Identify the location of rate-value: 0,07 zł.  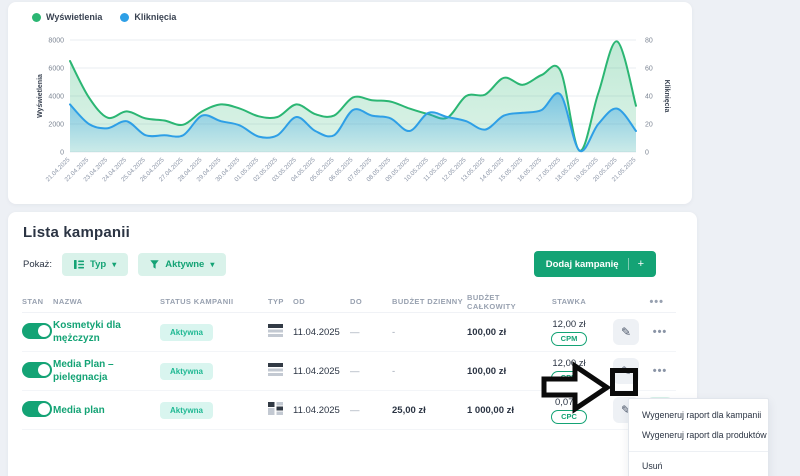
(569, 402).